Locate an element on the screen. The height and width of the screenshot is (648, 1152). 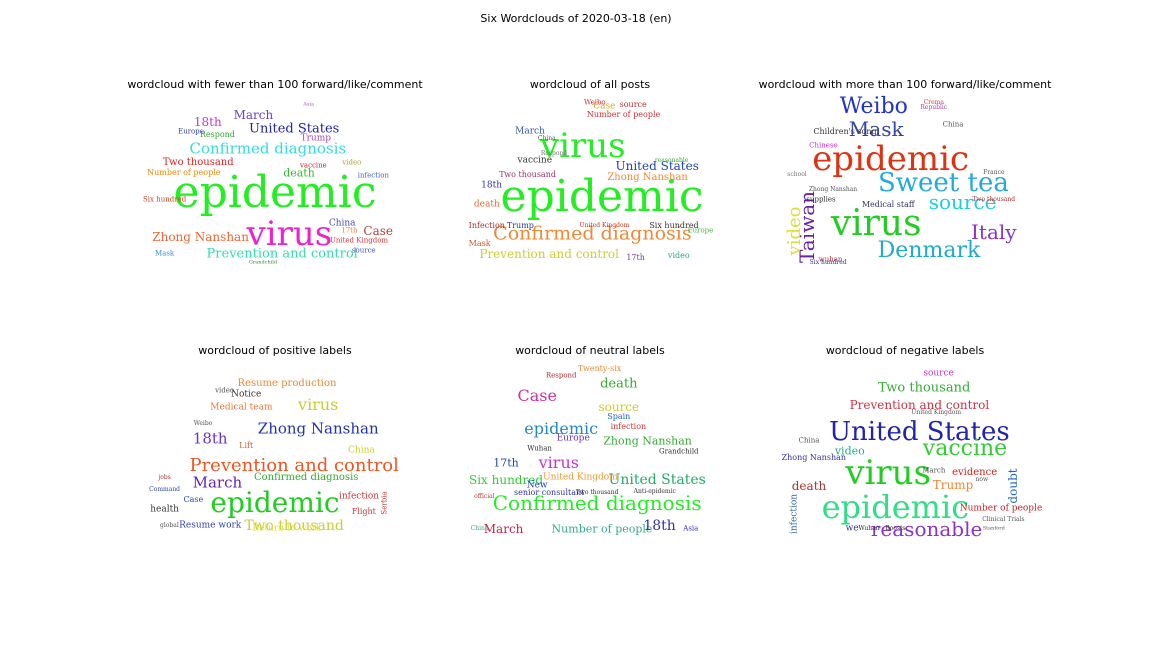
wordcloud-word: Resume work is located at coordinates (210, 525).